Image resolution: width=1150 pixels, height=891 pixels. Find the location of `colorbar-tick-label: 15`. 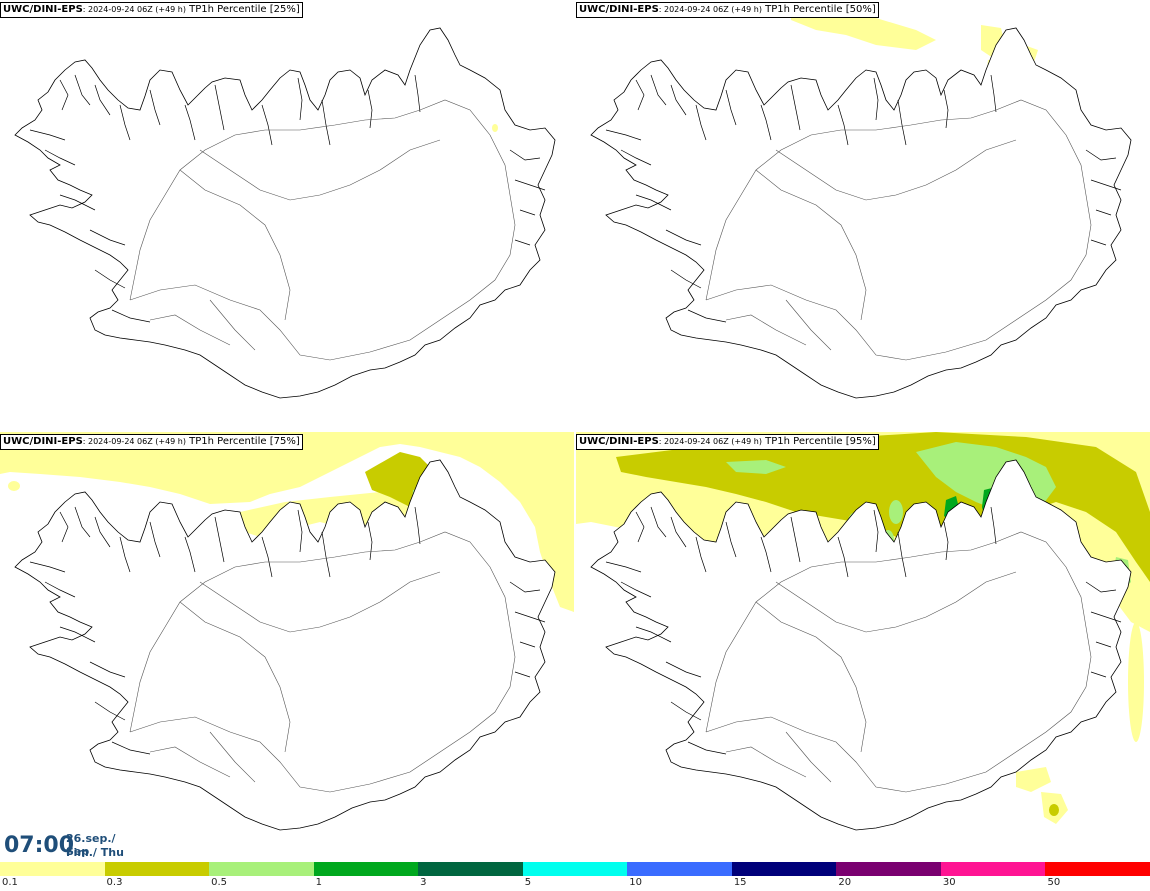

colorbar-tick-label: 15 is located at coordinates (740, 882).